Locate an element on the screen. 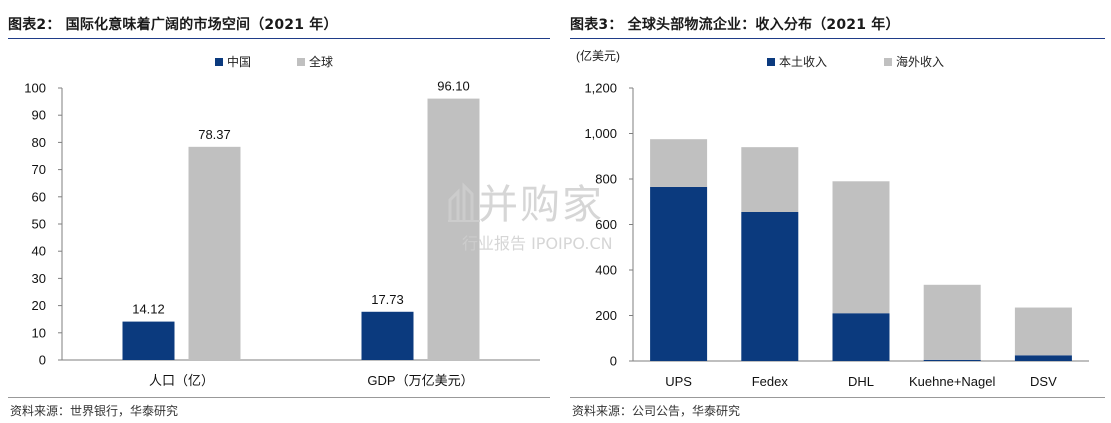 This screenshot has height=423, width=1111. x-tick-label: Kuehne+Nagel is located at coordinates (952, 381).